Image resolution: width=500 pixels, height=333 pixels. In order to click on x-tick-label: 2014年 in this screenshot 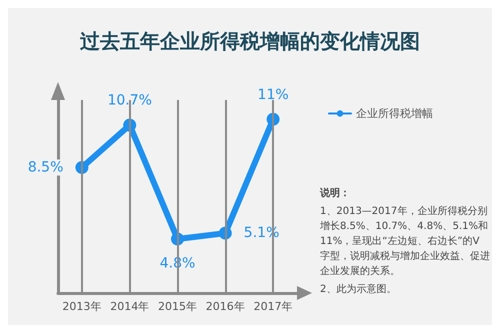, I will do `click(130, 306)`.